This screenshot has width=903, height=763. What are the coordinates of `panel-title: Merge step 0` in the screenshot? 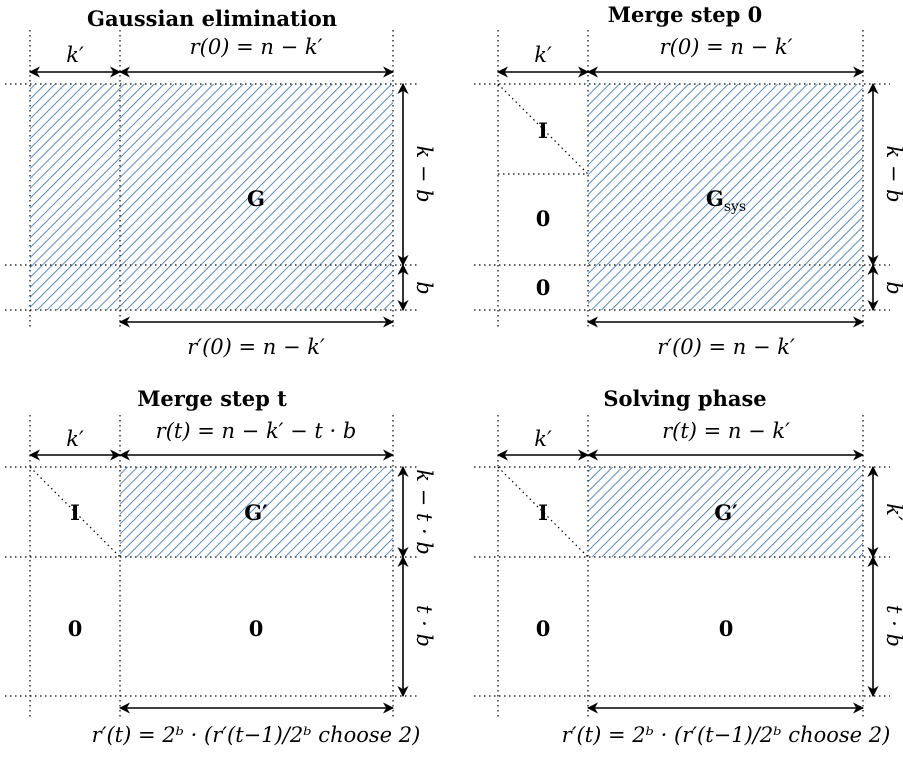 It's located at (685, 14).